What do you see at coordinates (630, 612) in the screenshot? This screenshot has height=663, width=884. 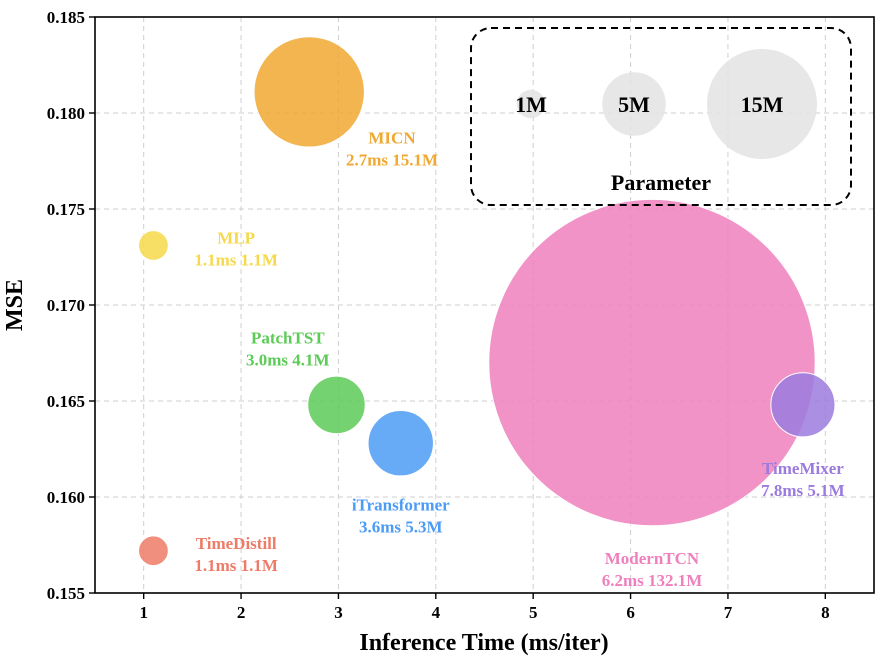 I see `x-tick-label: 6` at bounding box center [630, 612].